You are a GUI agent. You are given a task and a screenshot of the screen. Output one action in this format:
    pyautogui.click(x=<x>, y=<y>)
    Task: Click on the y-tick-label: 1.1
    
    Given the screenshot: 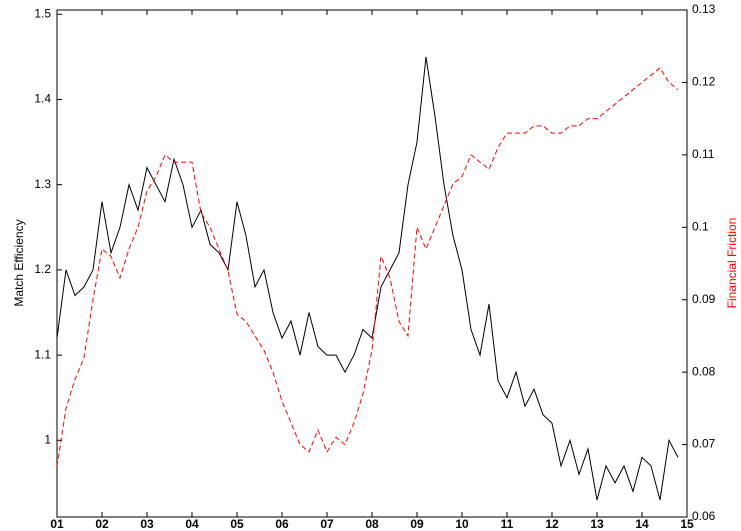 What is the action you would take?
    pyautogui.click(x=42, y=354)
    